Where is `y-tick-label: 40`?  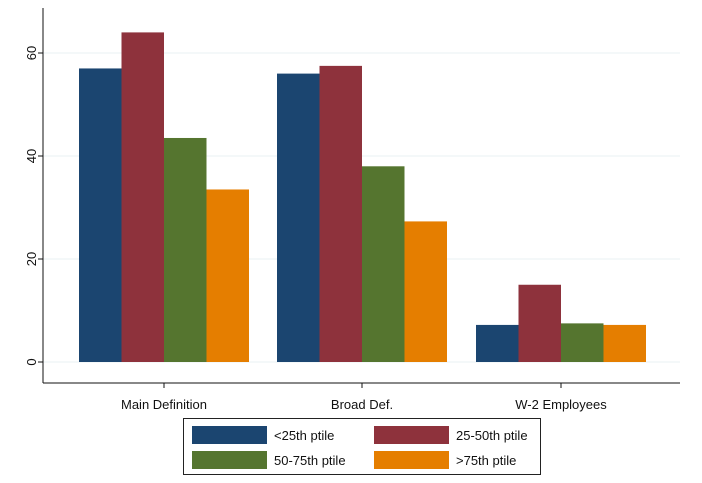 y-tick-label: 40 is located at coordinates (31, 156).